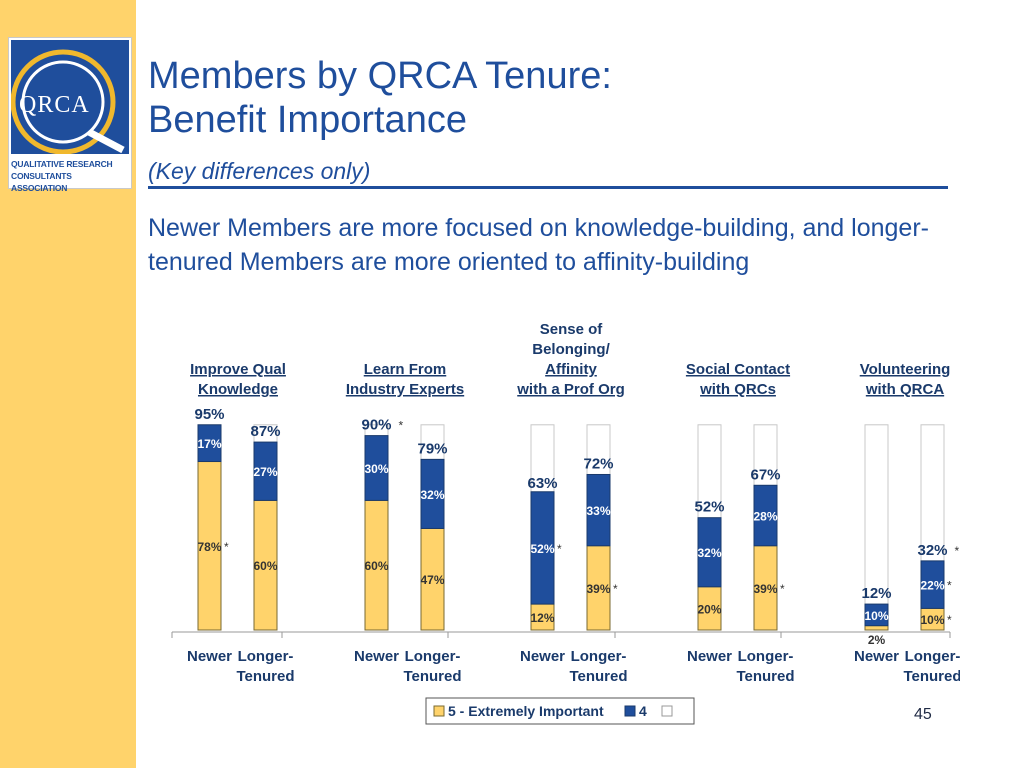 This screenshot has height=768, width=1024. What do you see at coordinates (904, 389) in the screenshot?
I see `group-title-line: with QRCA` at bounding box center [904, 389].